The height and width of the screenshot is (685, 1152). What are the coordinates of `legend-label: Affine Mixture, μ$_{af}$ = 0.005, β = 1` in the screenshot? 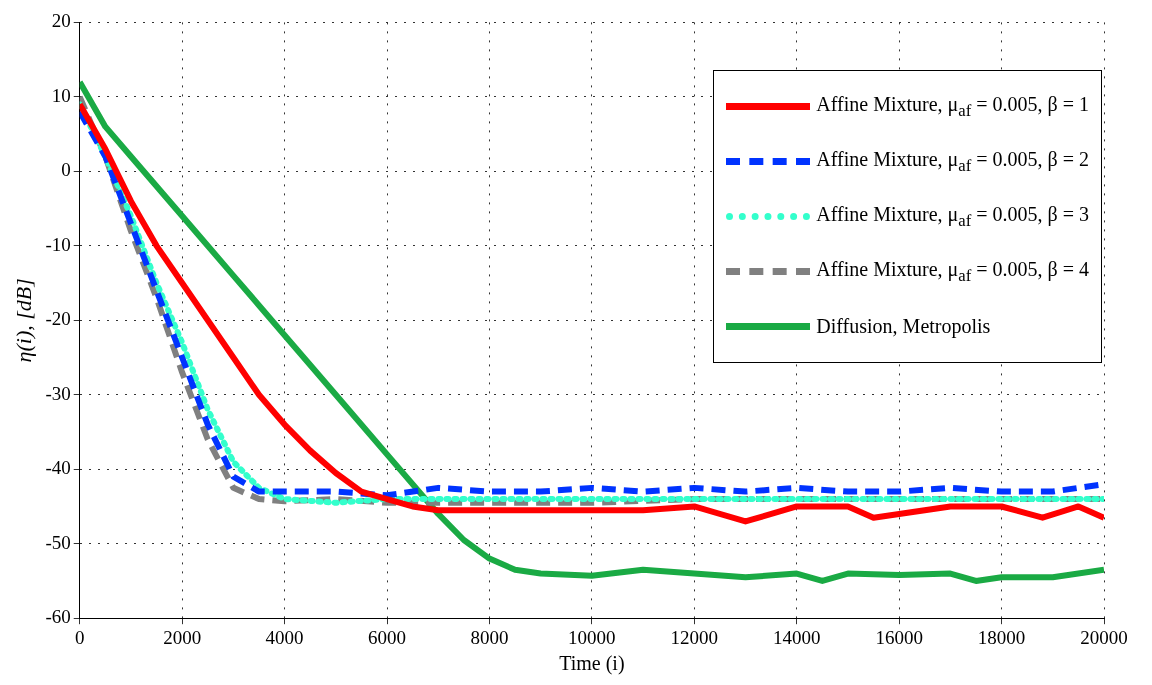 It's located at (952, 106).